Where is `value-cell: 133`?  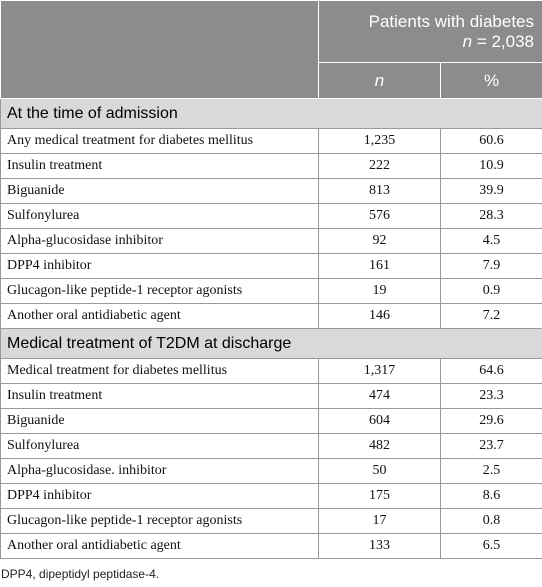
value-cell: 133 is located at coordinates (379, 546).